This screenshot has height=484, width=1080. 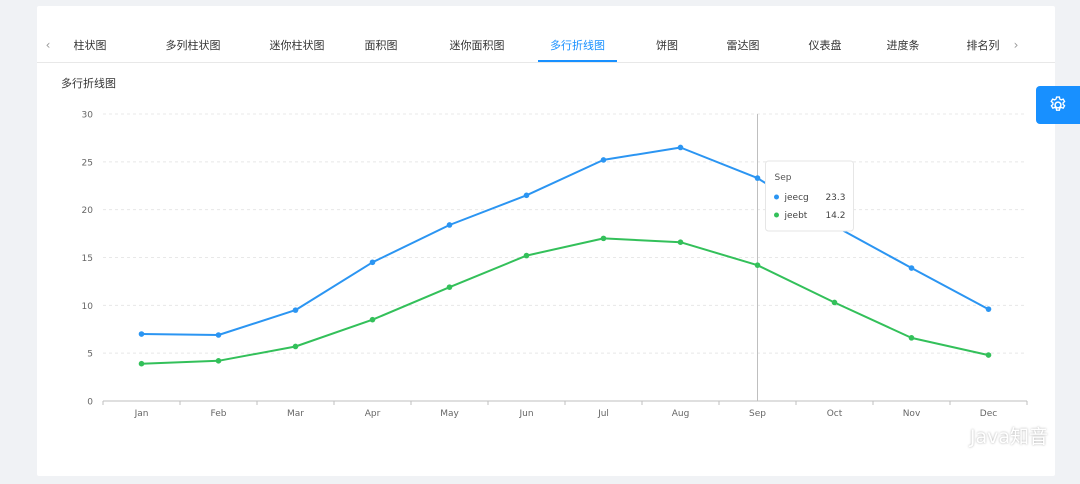 I want to click on tooltip-box, so click(x=809, y=196).